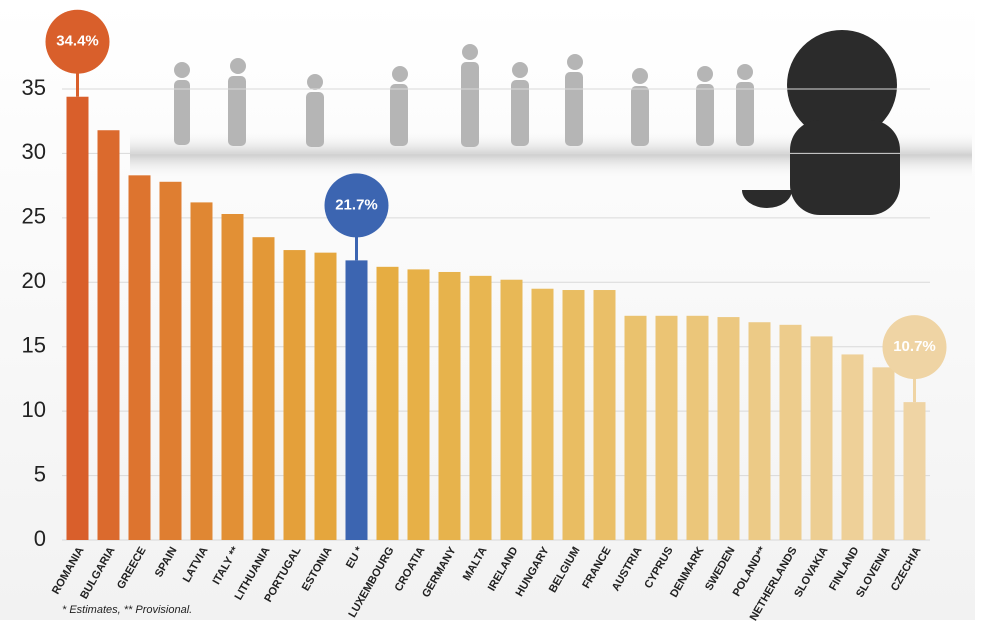  What do you see at coordinates (821, 122) in the screenshot?
I see `sad-figure` at bounding box center [821, 122].